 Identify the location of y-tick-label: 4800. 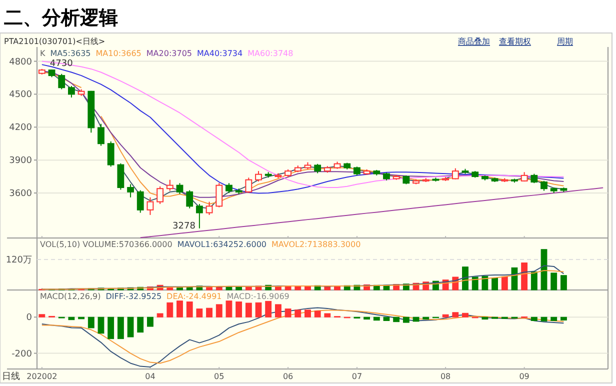
(20, 62).